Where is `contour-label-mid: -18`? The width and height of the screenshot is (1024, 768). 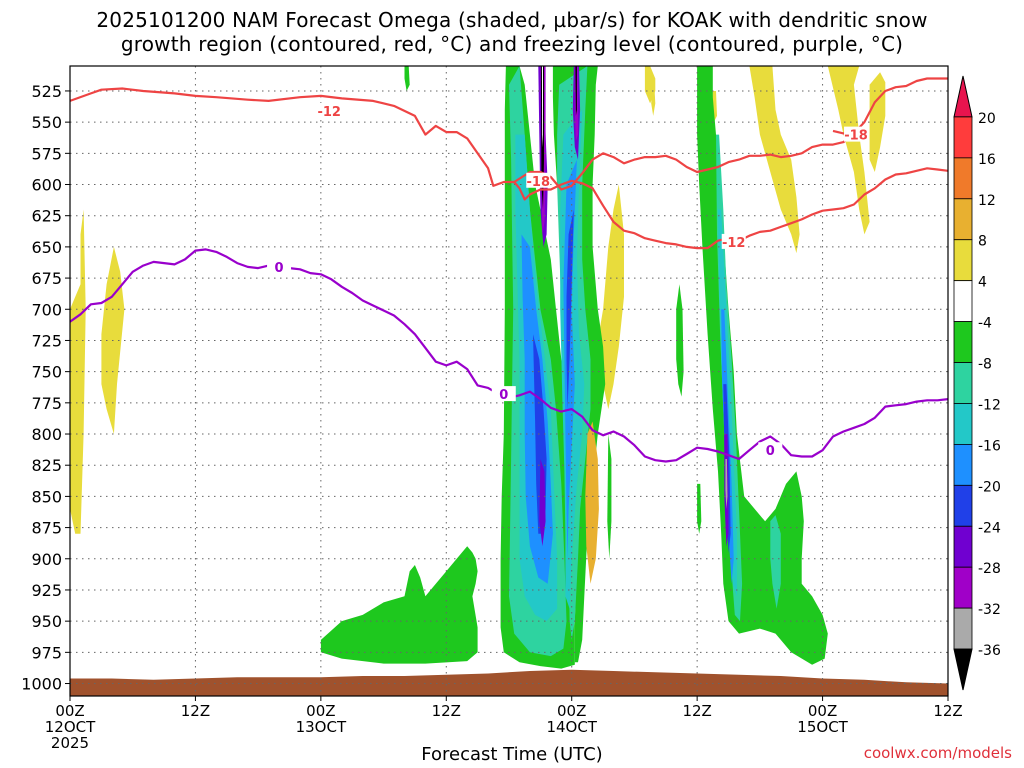
contour-label-mid: -18 is located at coordinates (538, 181).